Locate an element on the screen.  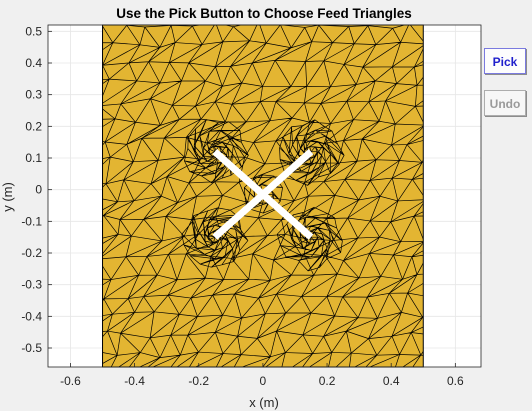
crossed-dipole-antenna is located at coordinates (263, 194).